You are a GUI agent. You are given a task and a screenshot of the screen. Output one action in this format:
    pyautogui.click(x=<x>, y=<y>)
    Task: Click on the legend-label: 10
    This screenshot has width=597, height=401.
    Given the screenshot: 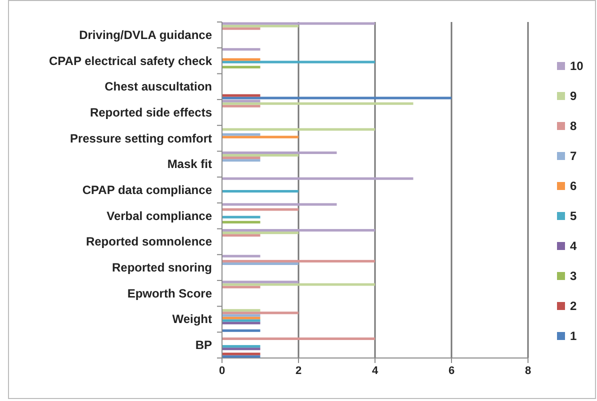 What is the action you would take?
    pyautogui.click(x=577, y=66)
    